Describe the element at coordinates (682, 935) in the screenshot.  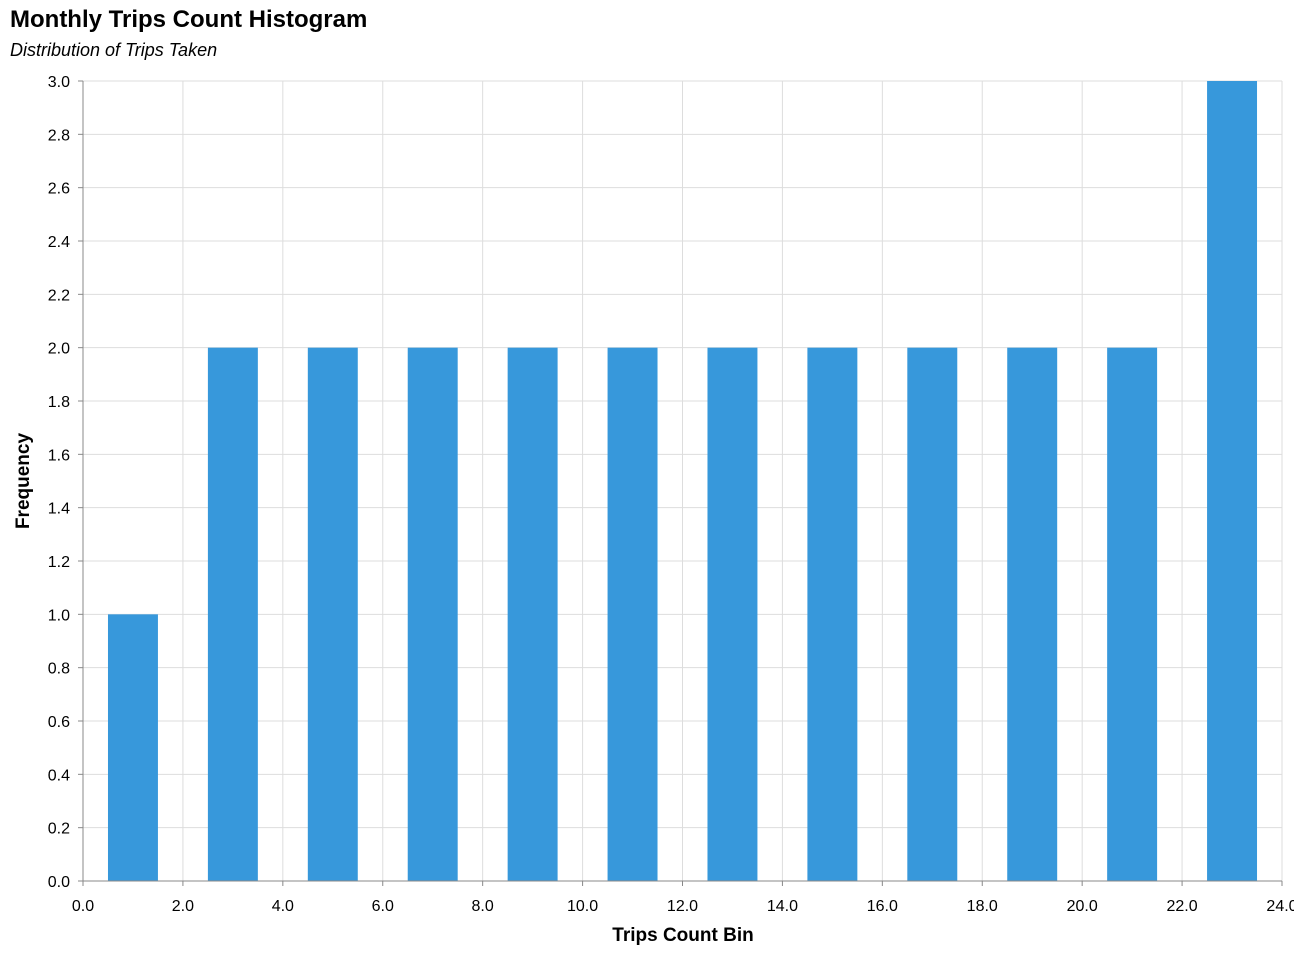
I see `x-axis-title: Trips Count Bin` at that location.